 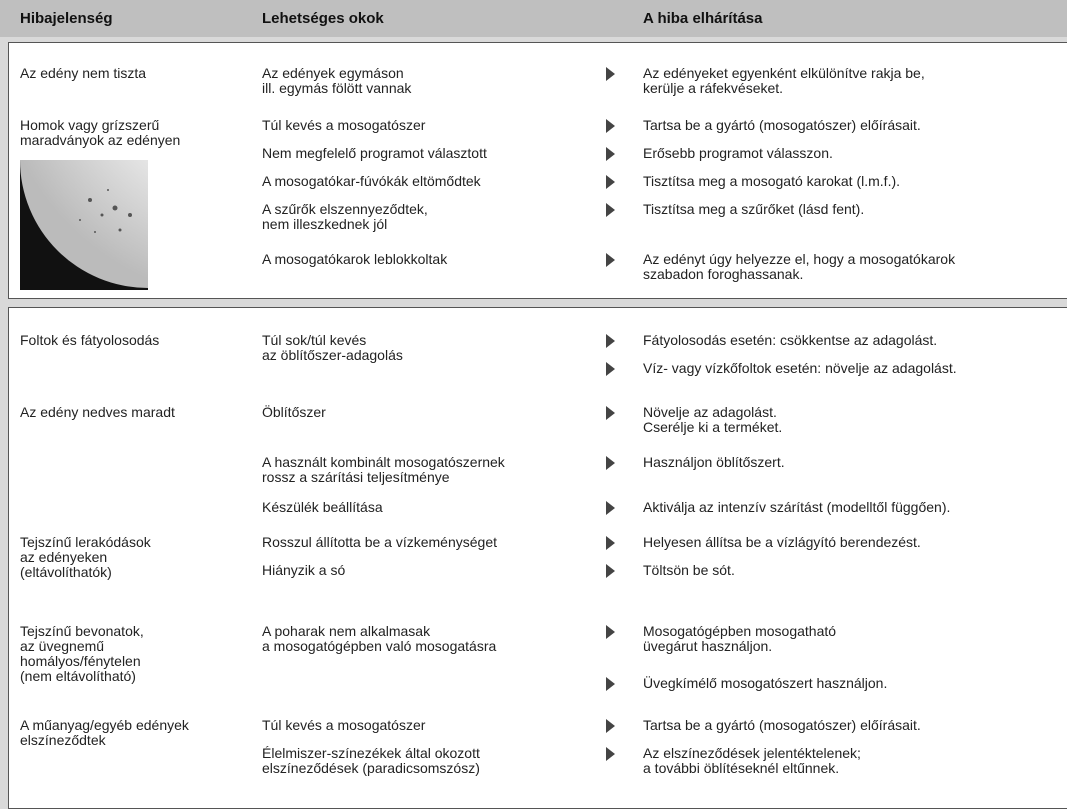 I want to click on illustration, so click(x=84, y=225).